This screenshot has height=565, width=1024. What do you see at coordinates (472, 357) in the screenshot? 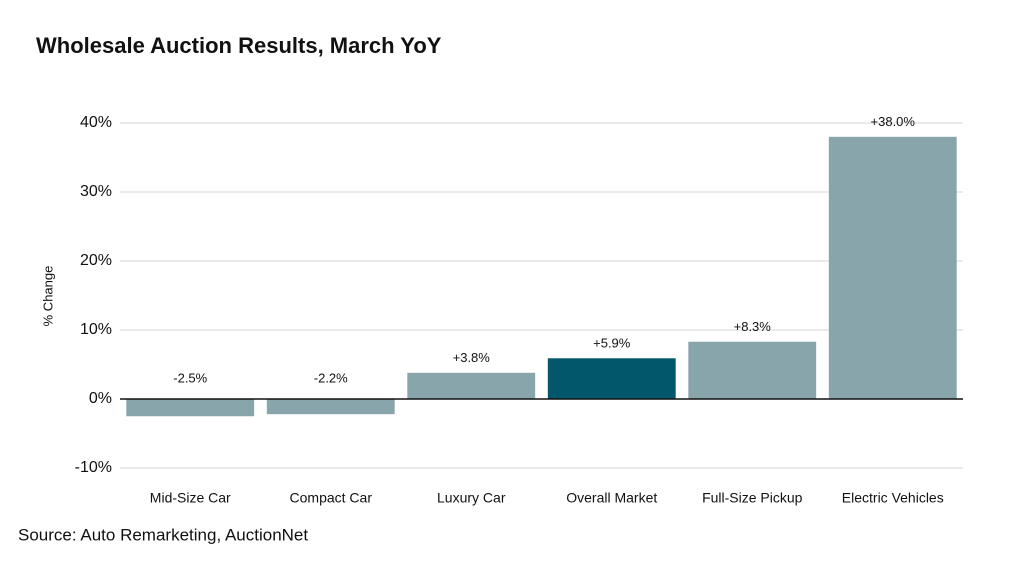
I see `value-label: +3.8%` at bounding box center [472, 357].